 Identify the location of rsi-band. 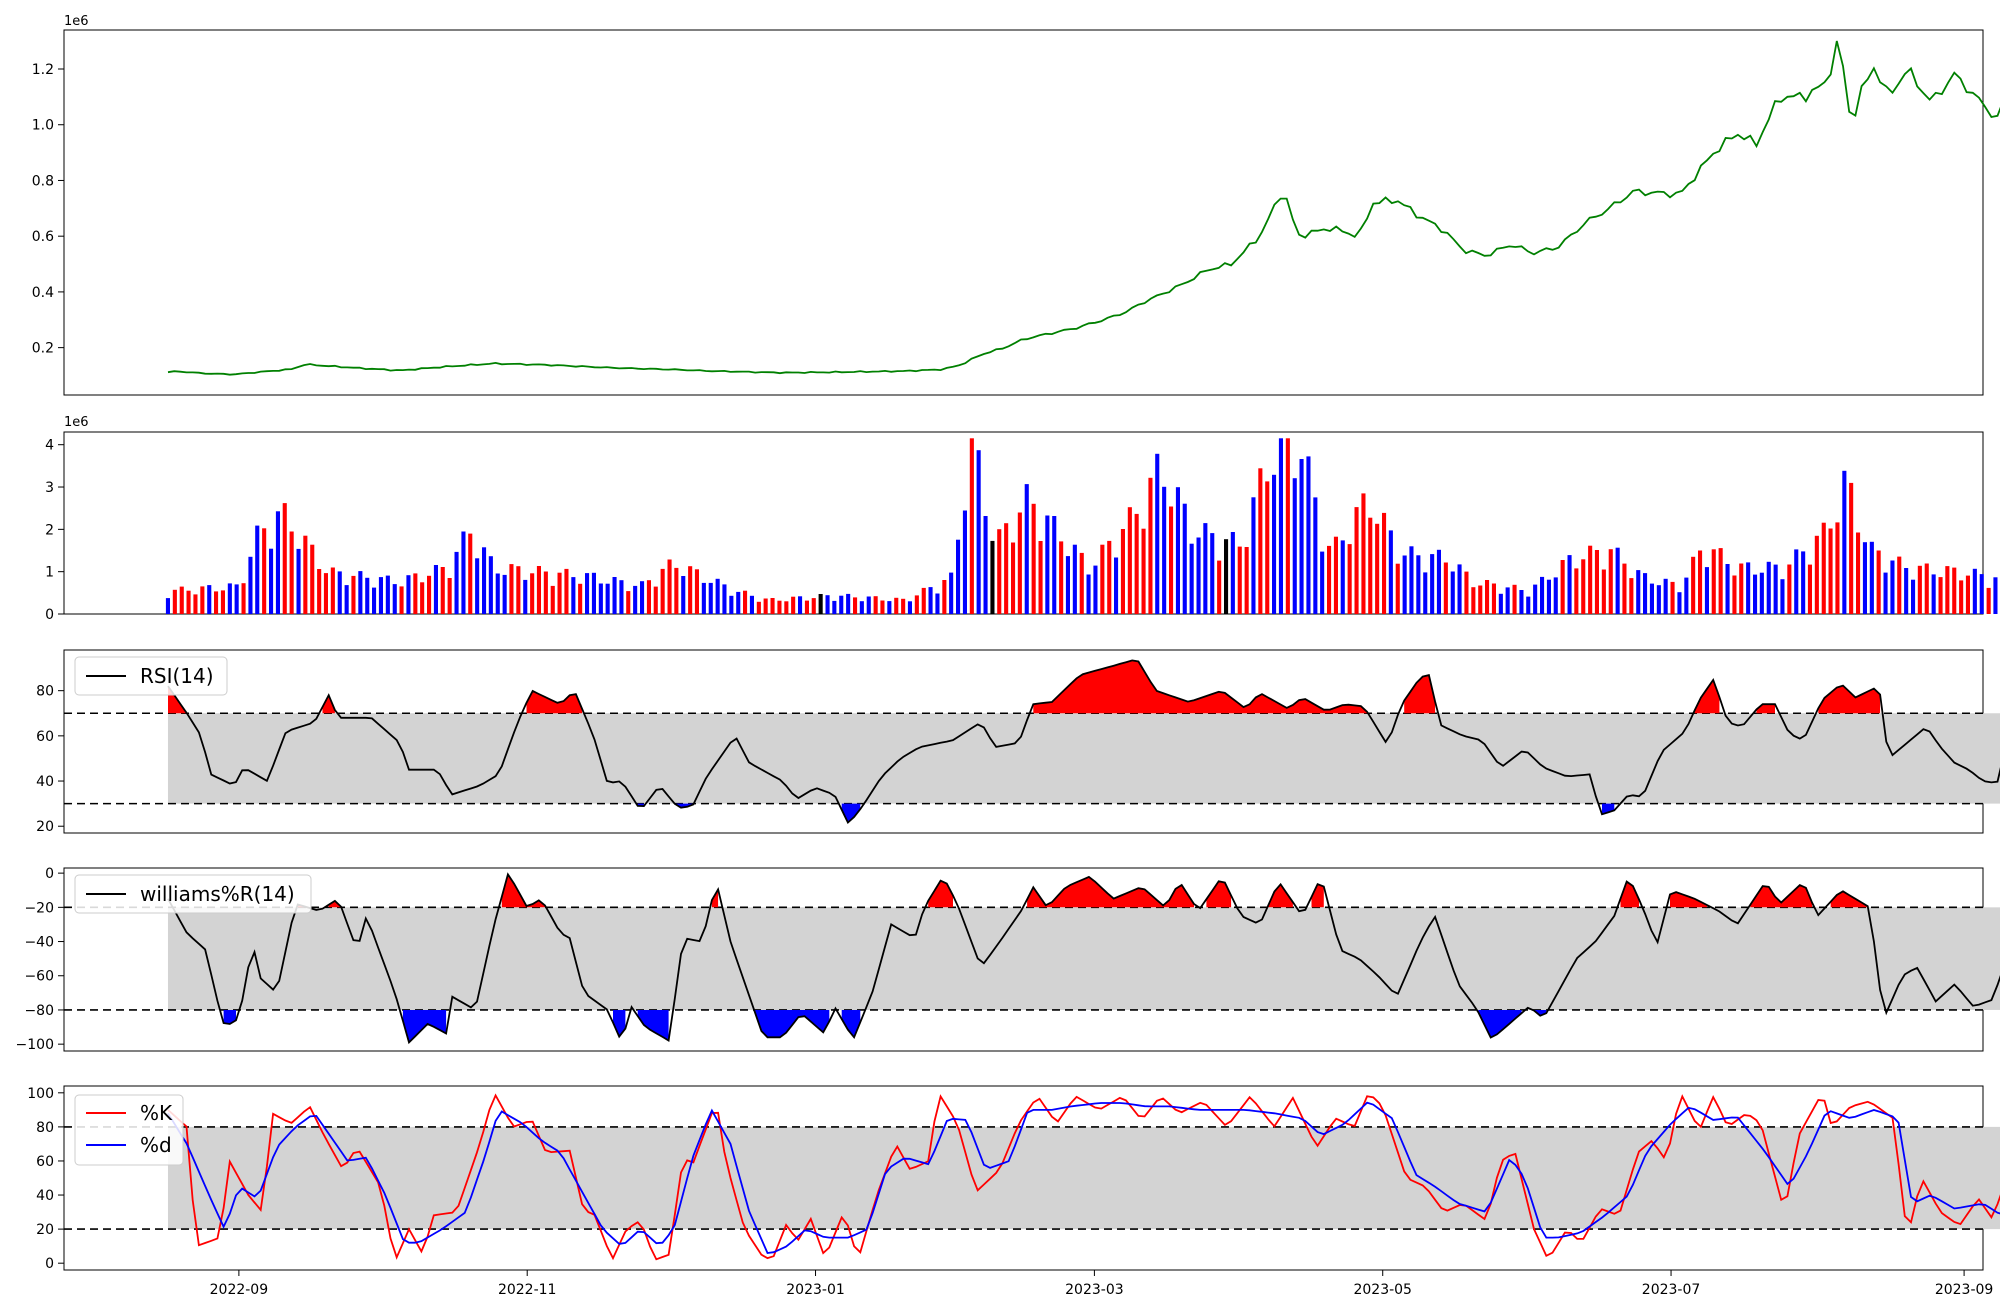
(1083, 758).